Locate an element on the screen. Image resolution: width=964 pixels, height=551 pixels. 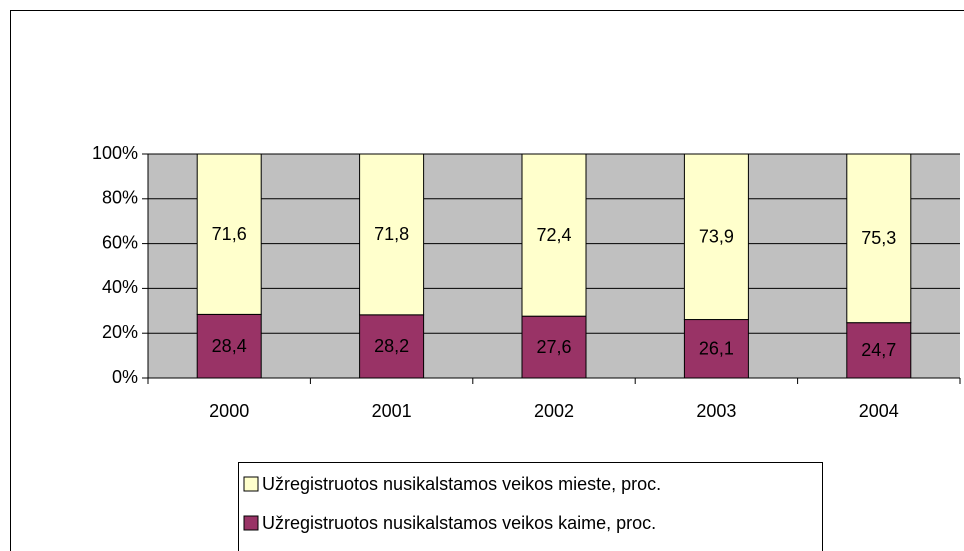
x-tick-label: 2001 is located at coordinates (392, 411).